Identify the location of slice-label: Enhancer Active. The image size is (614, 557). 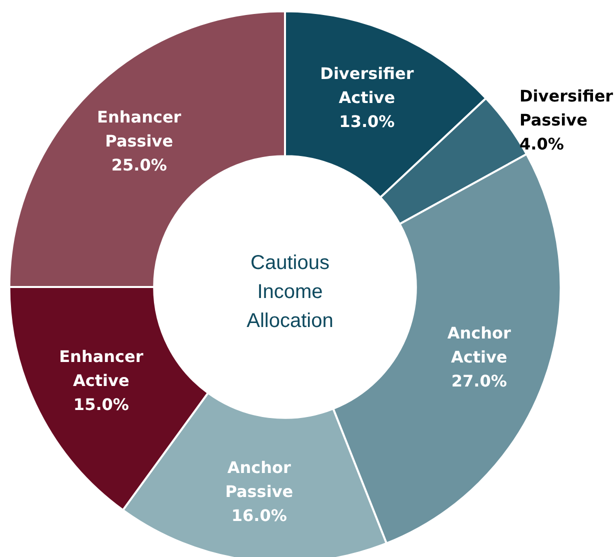
(101, 368).